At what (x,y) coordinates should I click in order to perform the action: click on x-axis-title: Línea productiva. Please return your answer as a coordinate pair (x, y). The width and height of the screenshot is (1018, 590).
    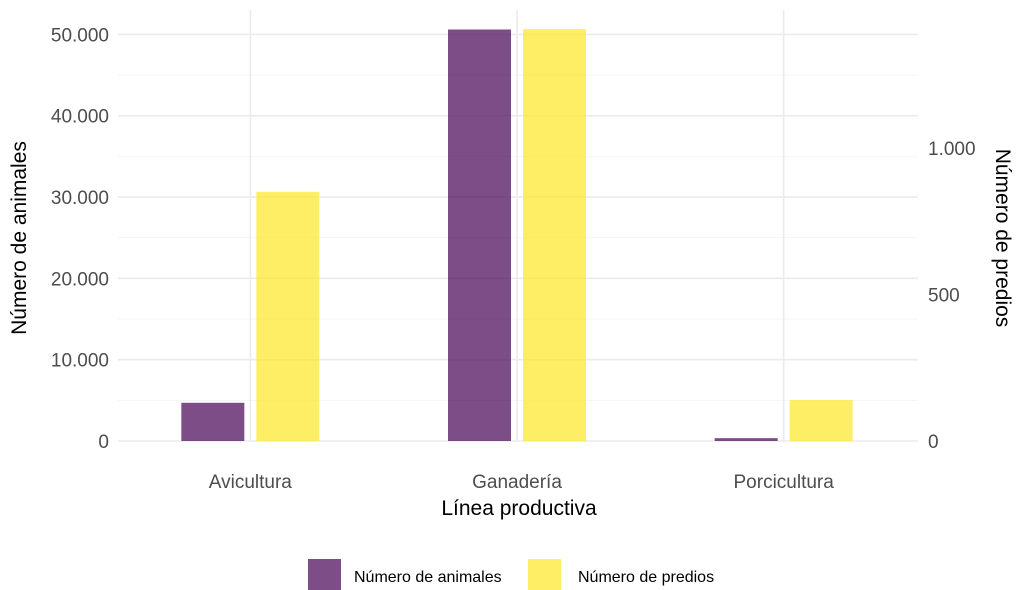
    Looking at the image, I should click on (519, 508).